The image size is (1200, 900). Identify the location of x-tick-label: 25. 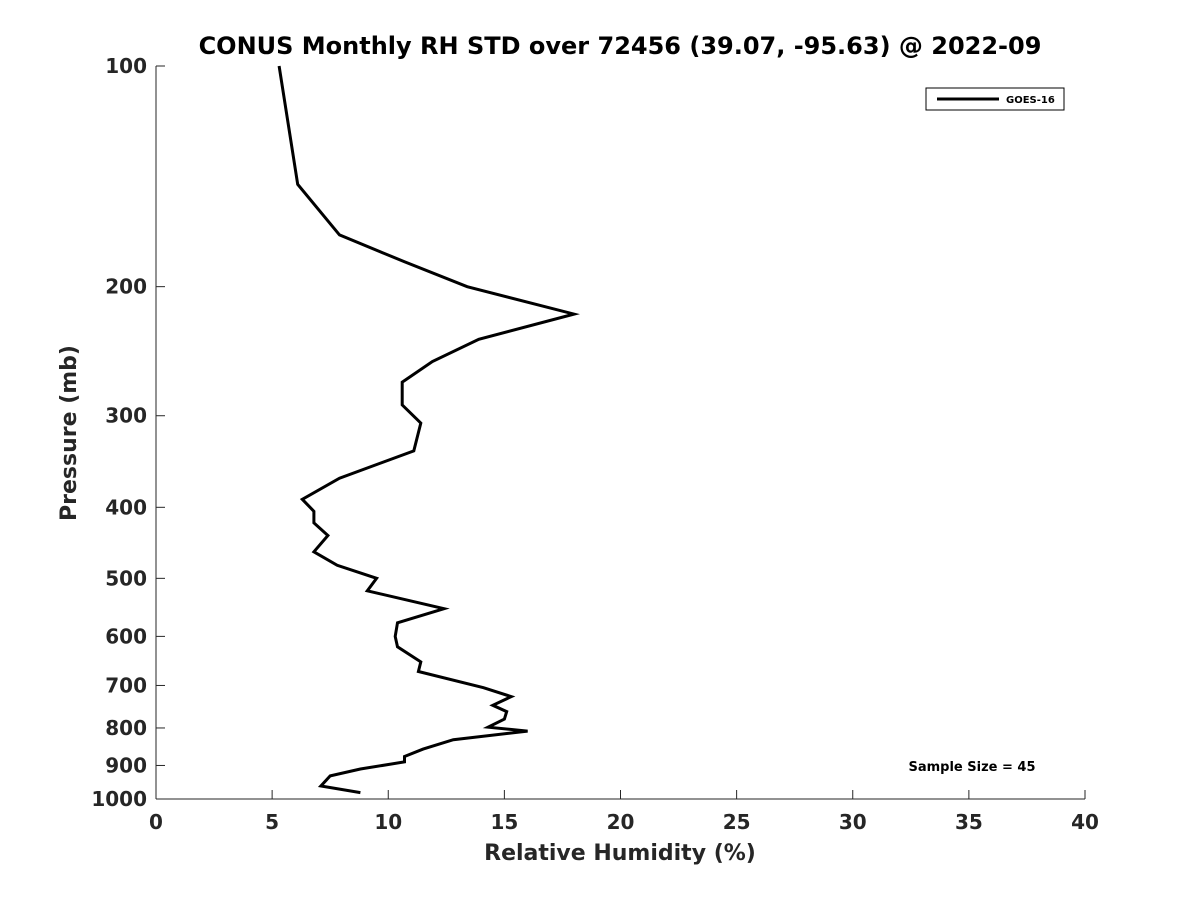
(737, 822).